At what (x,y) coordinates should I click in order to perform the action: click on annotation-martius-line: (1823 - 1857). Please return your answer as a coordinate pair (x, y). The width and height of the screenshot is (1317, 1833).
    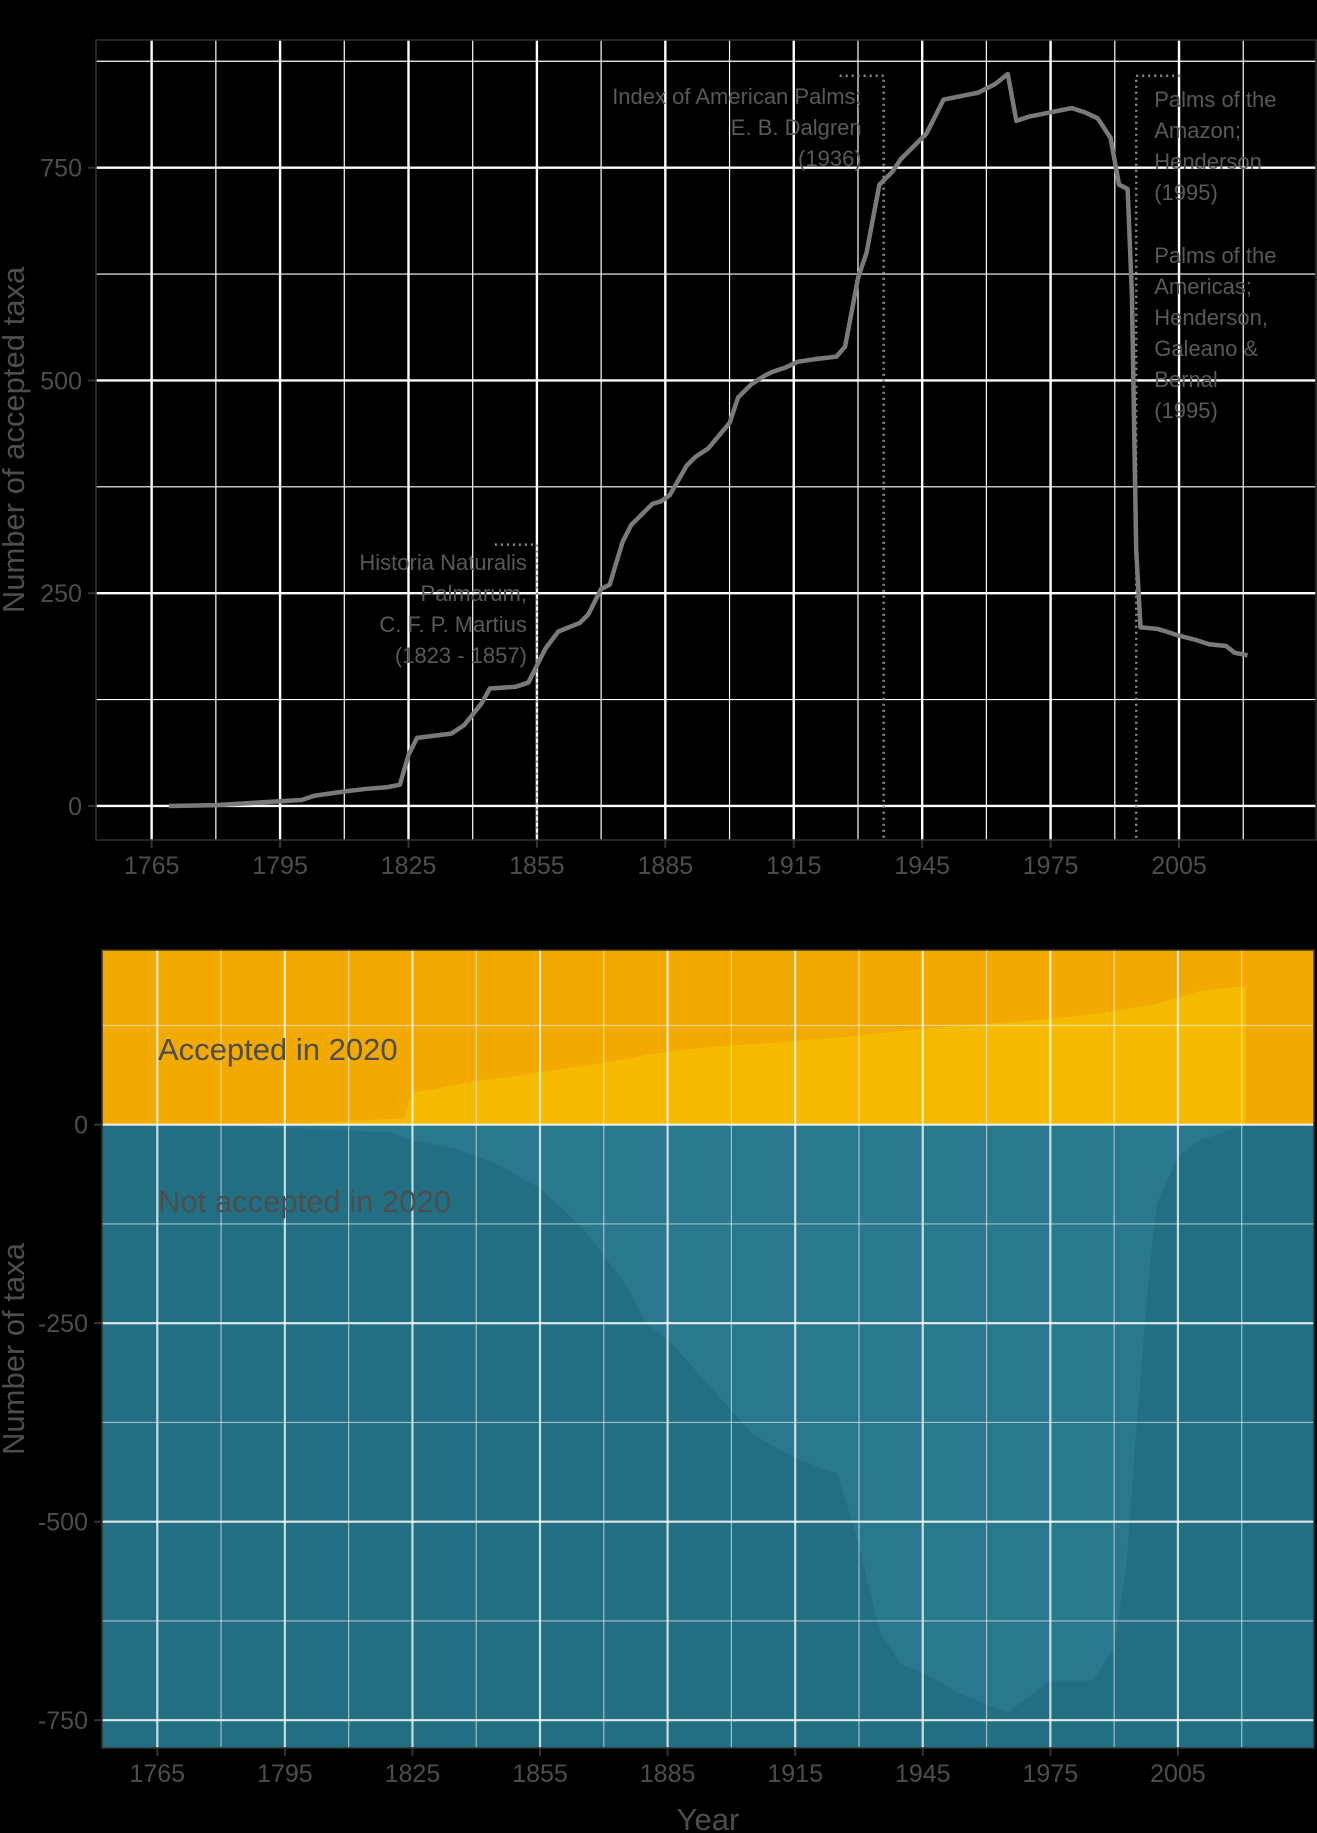
    Looking at the image, I should click on (461, 655).